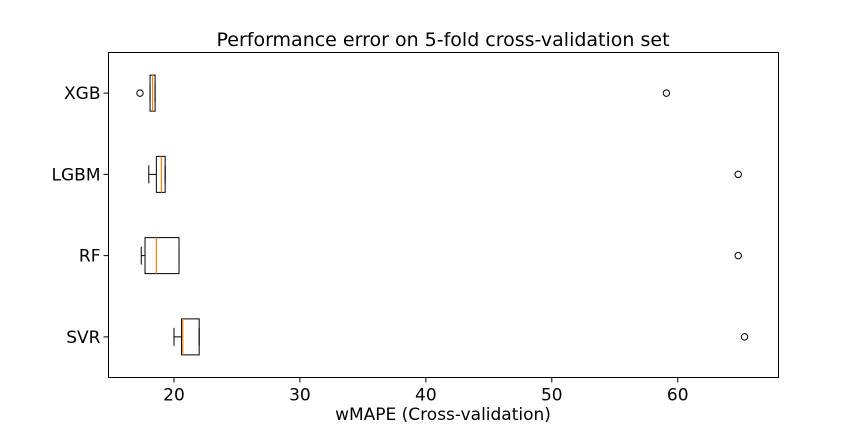  What do you see at coordinates (90, 257) in the screenshot?
I see `y-tick-label: RF` at bounding box center [90, 257].